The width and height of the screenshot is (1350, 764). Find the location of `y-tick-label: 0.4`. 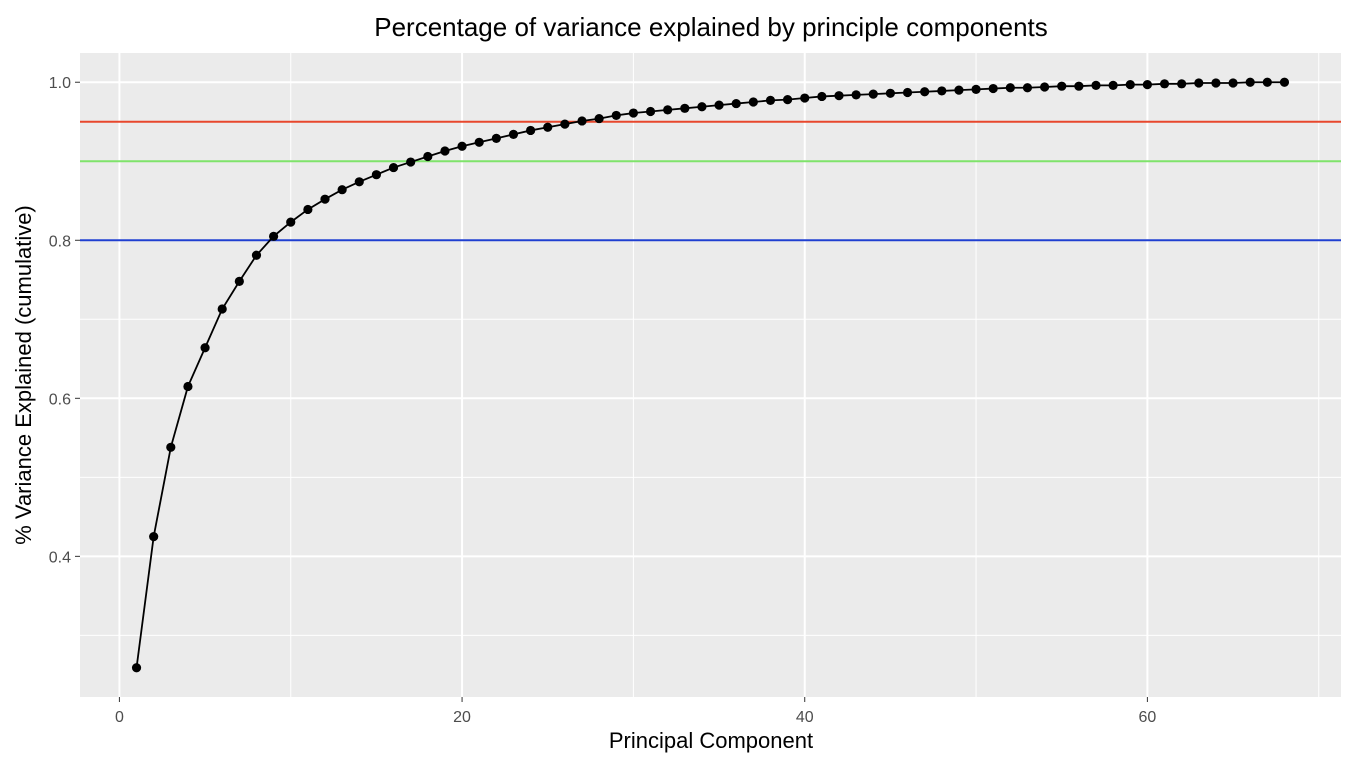

y-tick-label: 0.4 is located at coordinates (60, 557).